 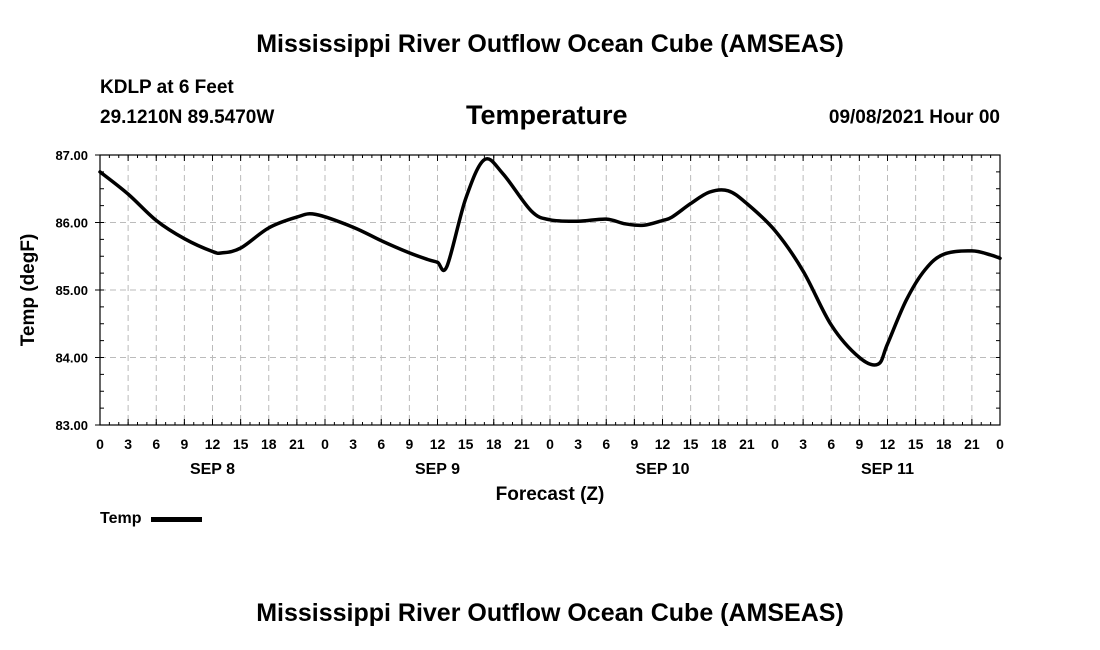 I want to click on y-tick-label: 86.00, so click(x=71, y=223).